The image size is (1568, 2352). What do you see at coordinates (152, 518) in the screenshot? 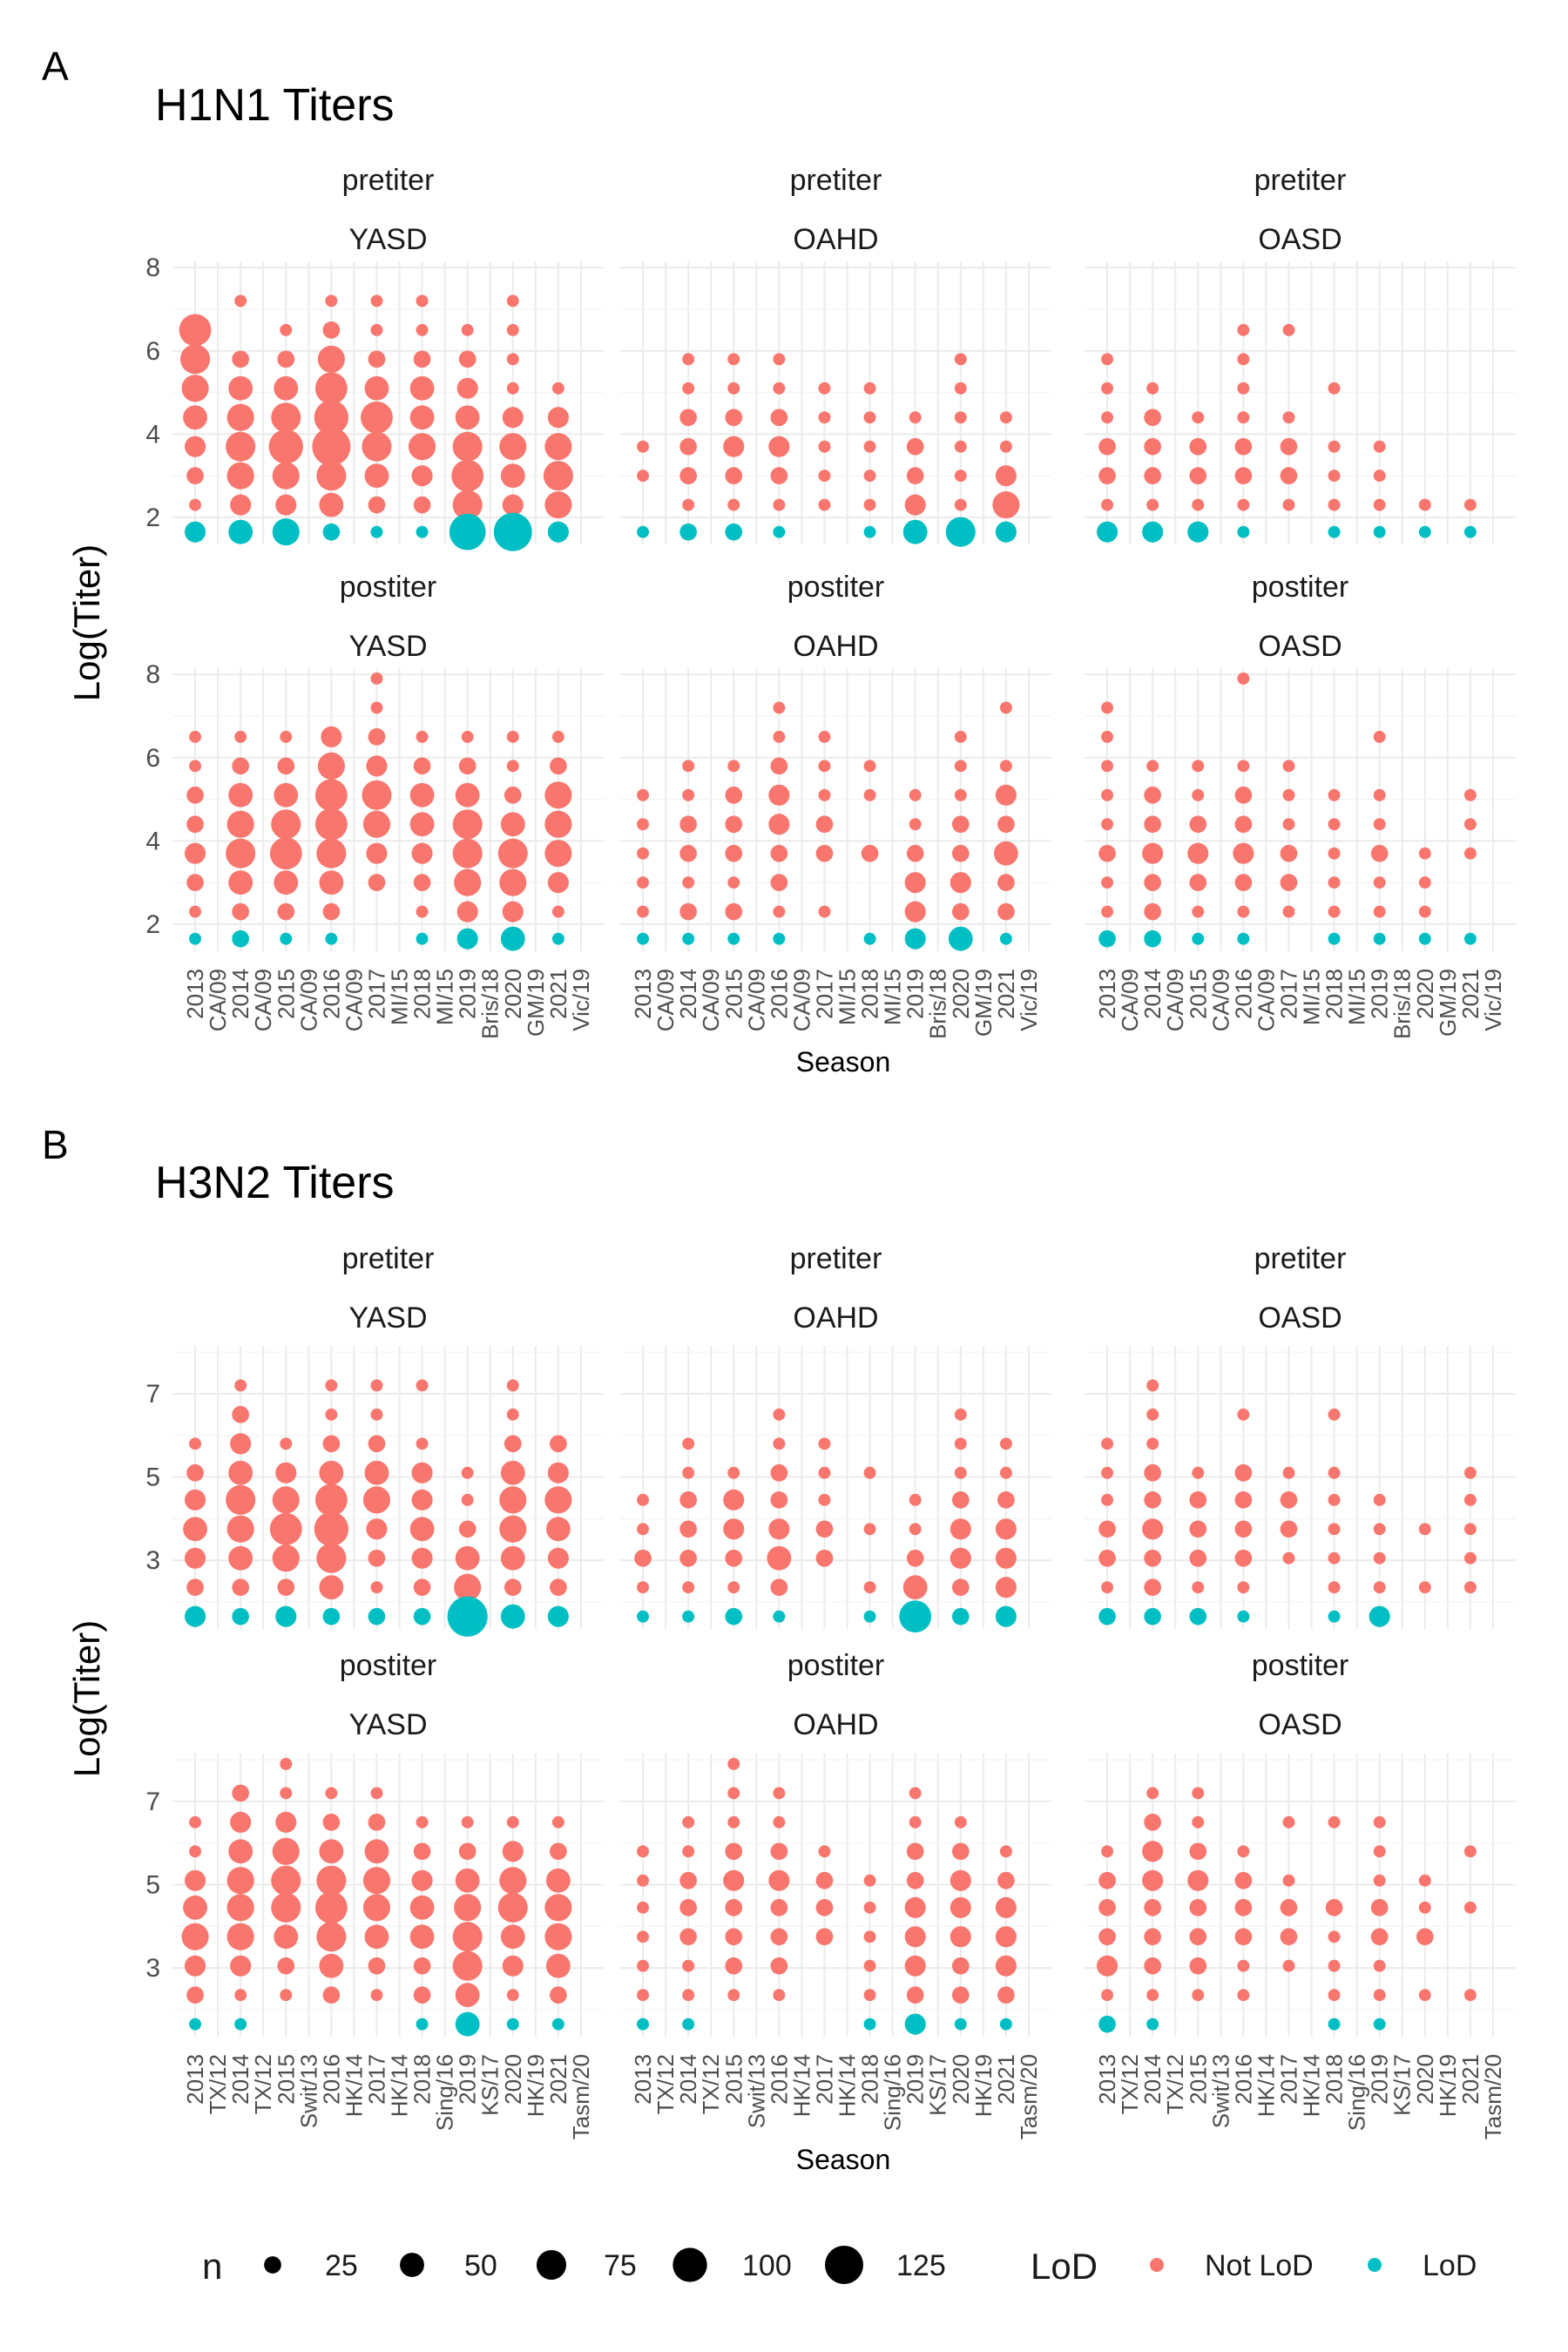
I see `y-tick-label: 2` at bounding box center [152, 518].